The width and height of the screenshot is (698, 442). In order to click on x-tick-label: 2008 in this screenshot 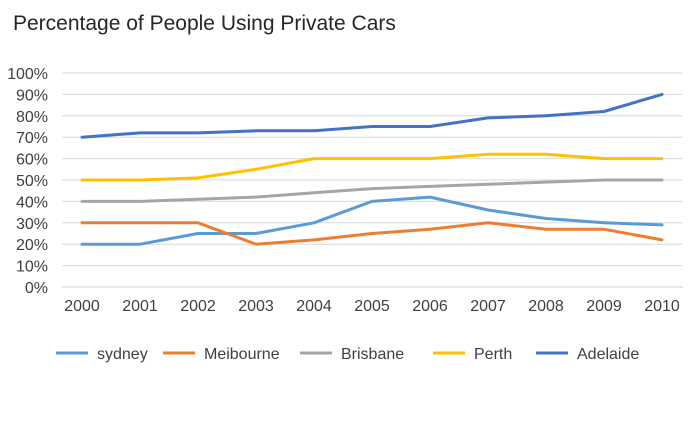, I will do `click(546, 306)`.